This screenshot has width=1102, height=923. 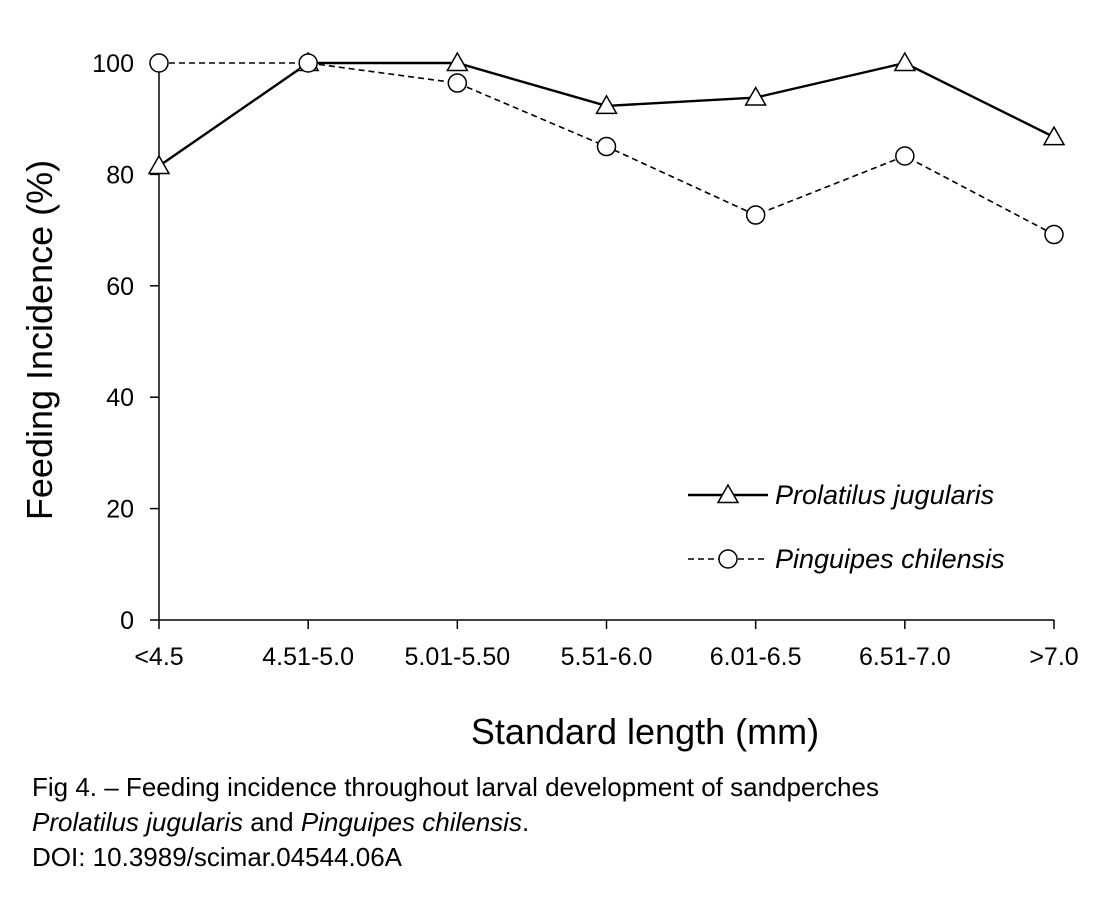 I want to click on x-tick-label: 6.51-7.0, so click(x=905, y=657).